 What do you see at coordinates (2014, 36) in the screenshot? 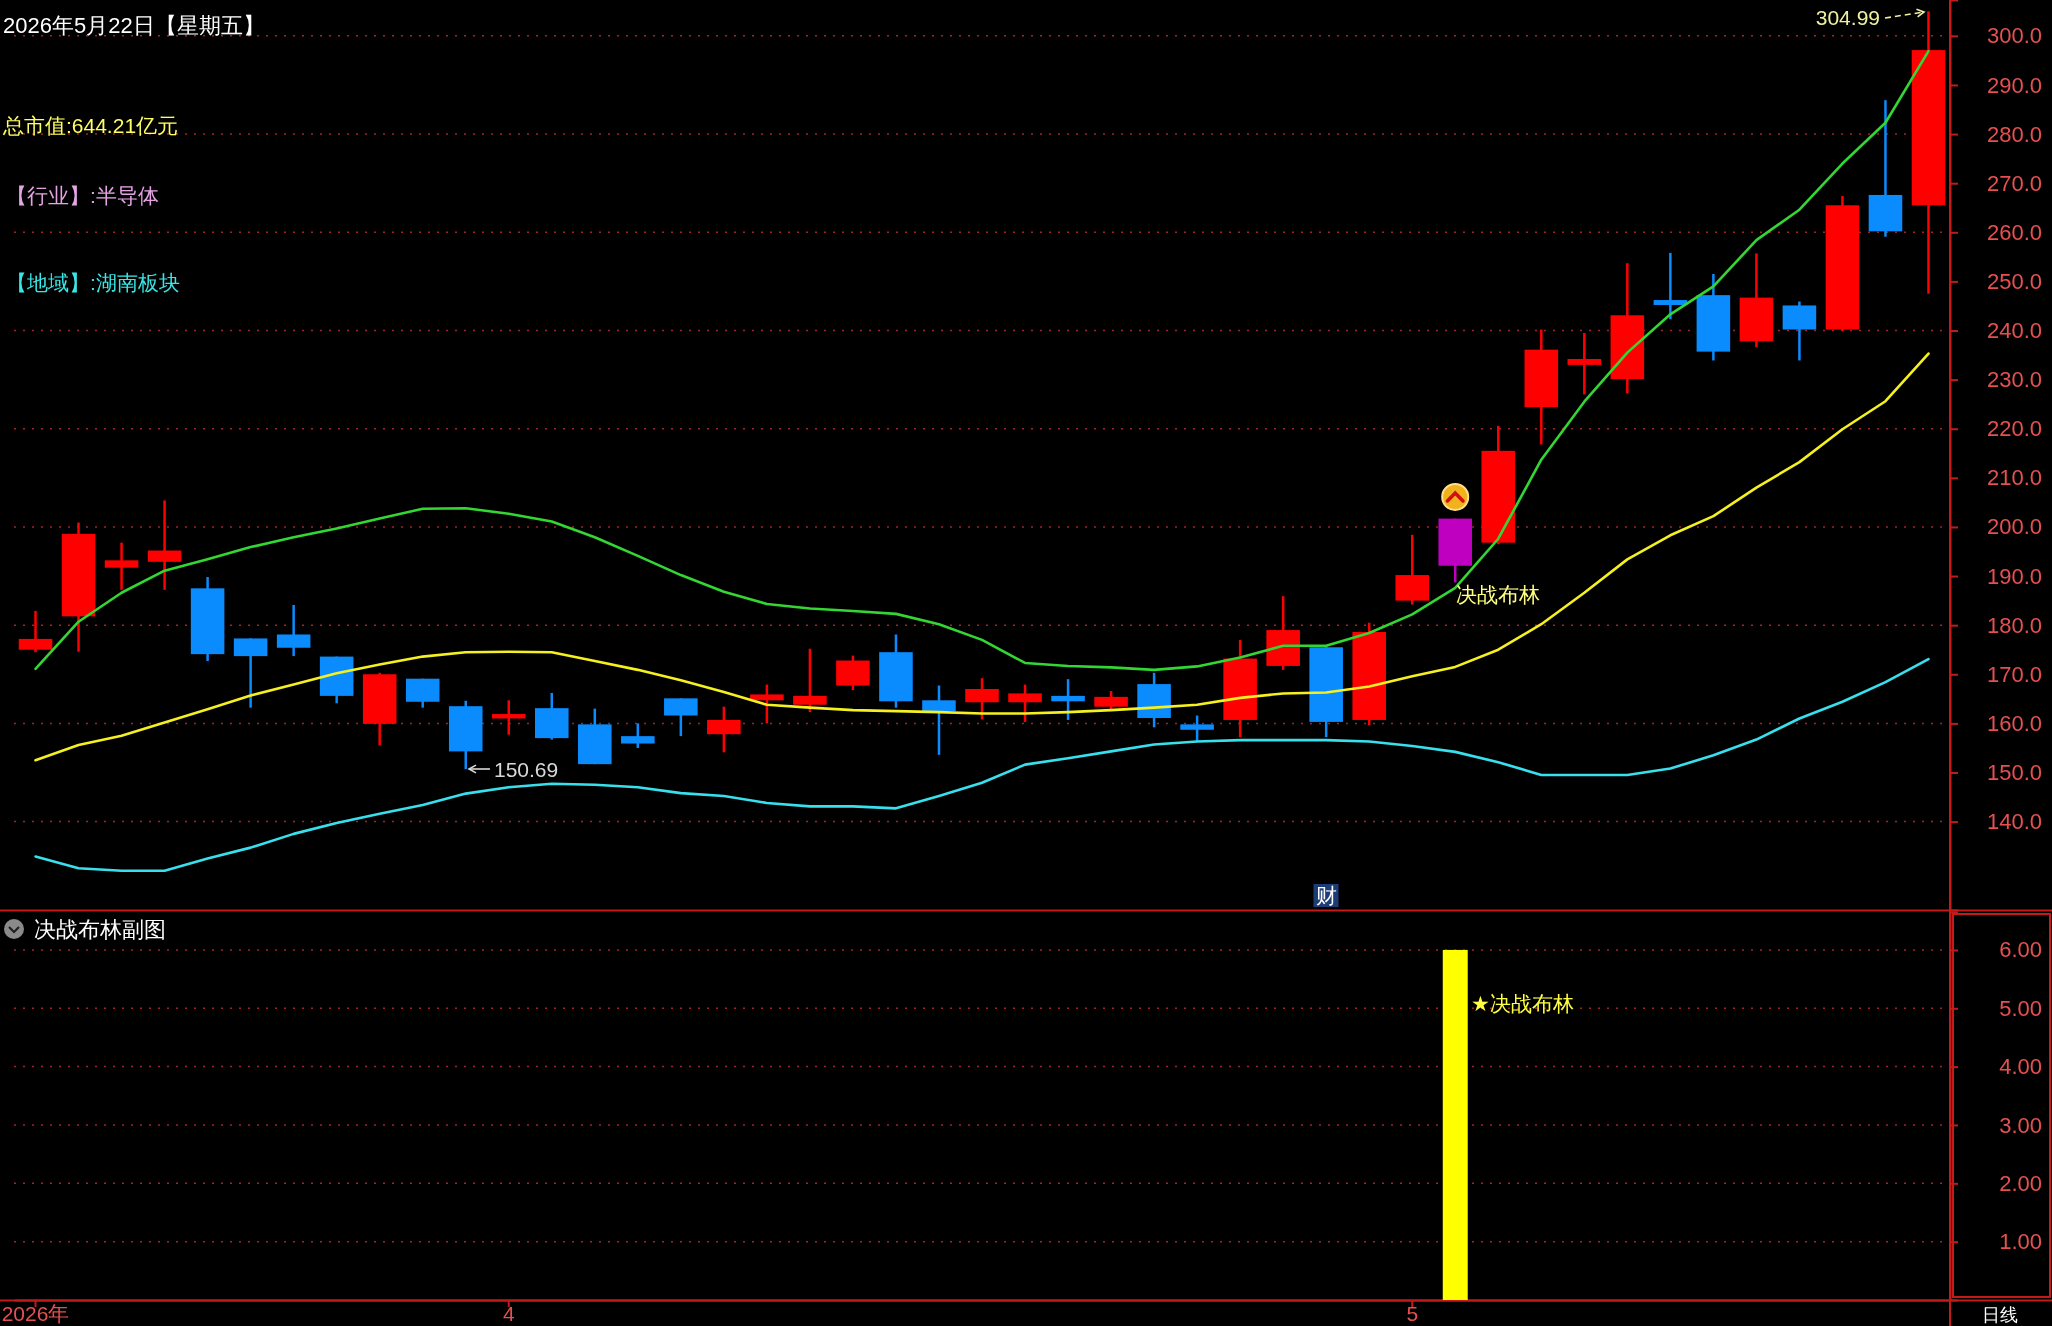
I see `y-tick-label: 300.0` at bounding box center [2014, 36].